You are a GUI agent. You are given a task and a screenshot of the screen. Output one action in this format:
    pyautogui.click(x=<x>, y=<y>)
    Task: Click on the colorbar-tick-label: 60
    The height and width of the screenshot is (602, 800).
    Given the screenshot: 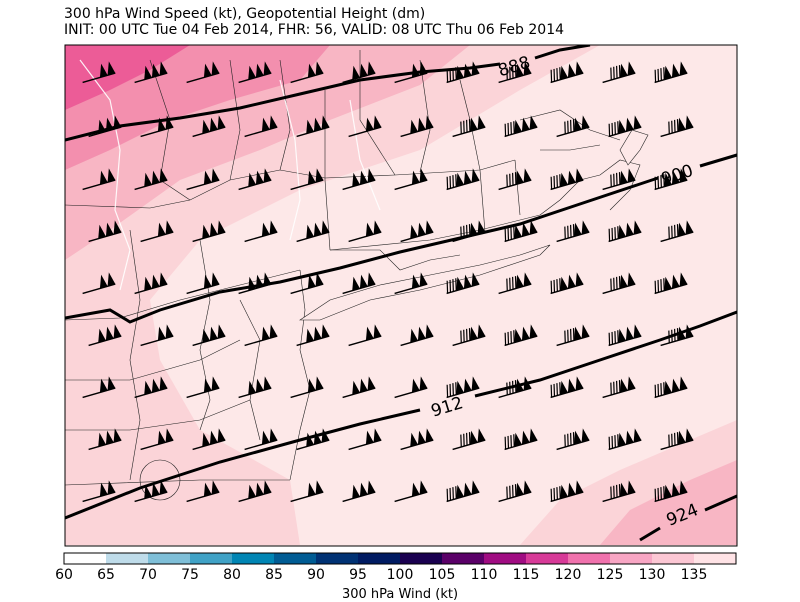 What is the action you would take?
    pyautogui.click(x=64, y=575)
    